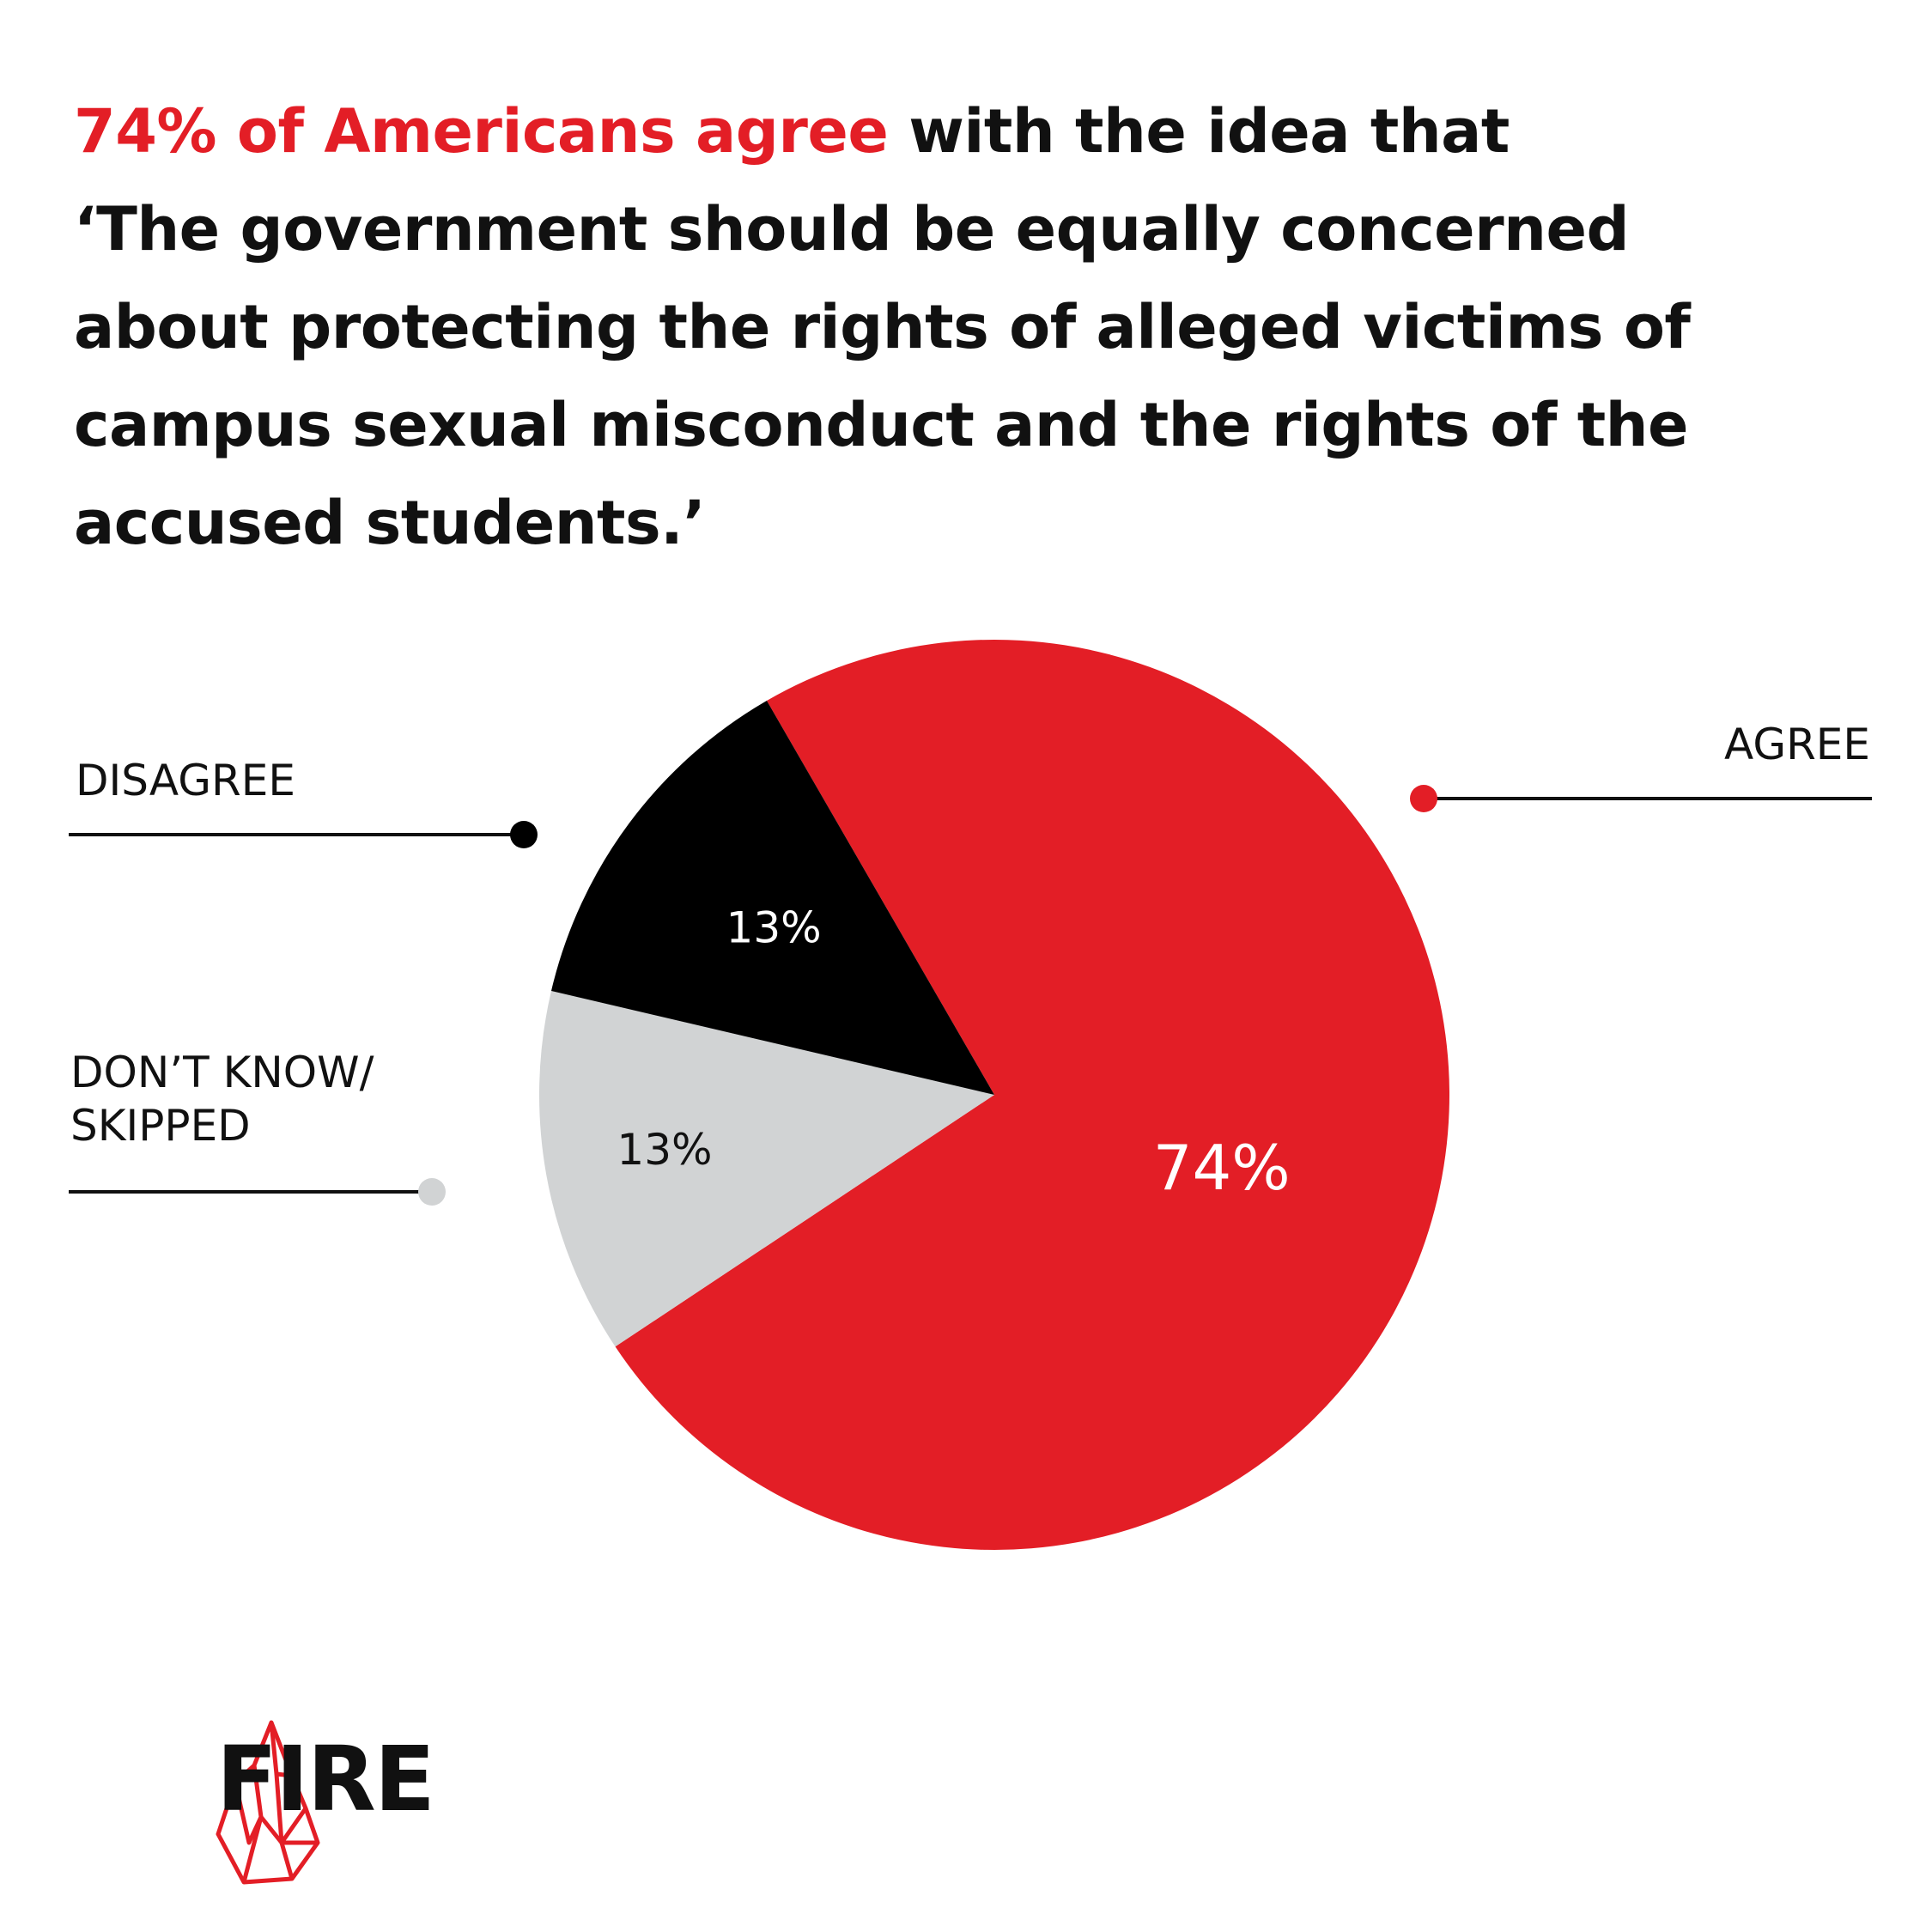 The image size is (1932, 1932). I want to click on legend-label-dont-know: DON’T KNOW/ SKIPPED, so click(222, 1099).